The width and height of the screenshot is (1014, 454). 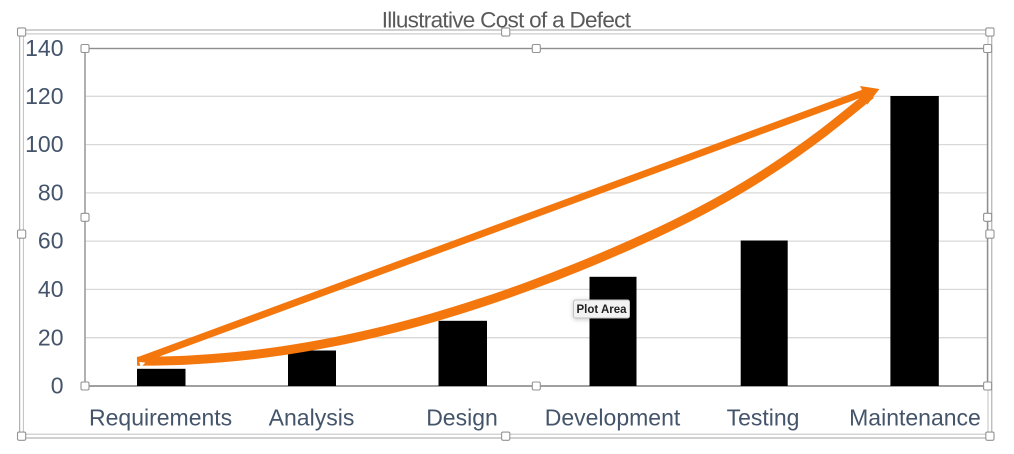 What do you see at coordinates (51, 289) in the screenshot?
I see `svg-text: 40` at bounding box center [51, 289].